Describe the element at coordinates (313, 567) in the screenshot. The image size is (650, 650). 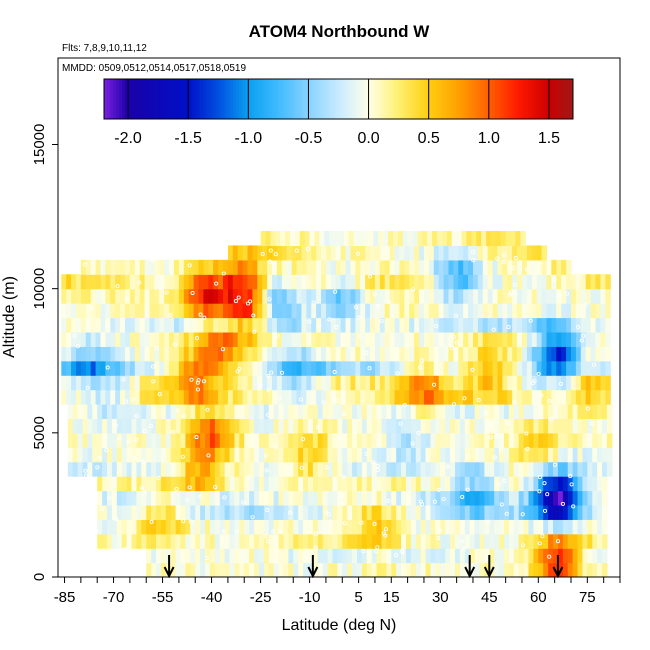
I see `arrow-marker` at that location.